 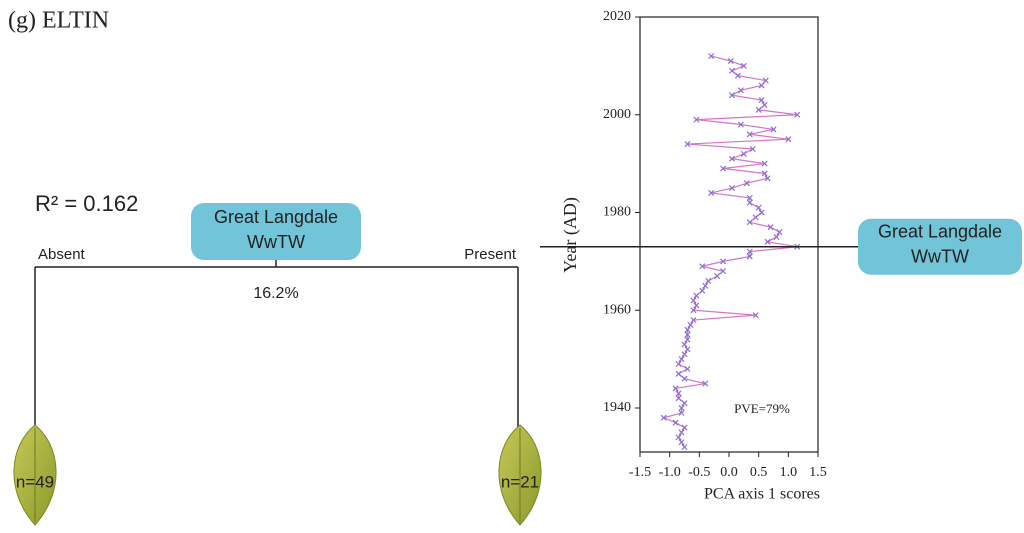 What do you see at coordinates (762, 494) in the screenshot?
I see `x-axis-label: PCA axis 1 scores` at bounding box center [762, 494].